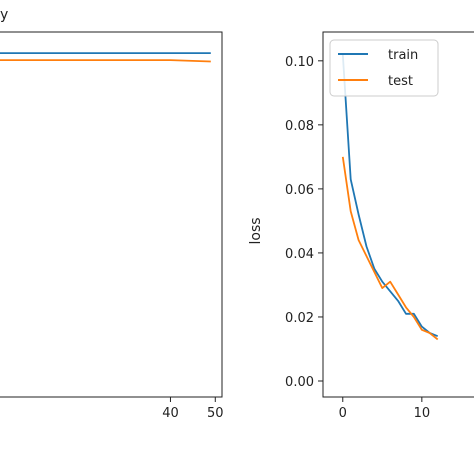 The height and width of the screenshot is (474, 474). I want to click on y-tick-label: 0.00, so click(299, 382).